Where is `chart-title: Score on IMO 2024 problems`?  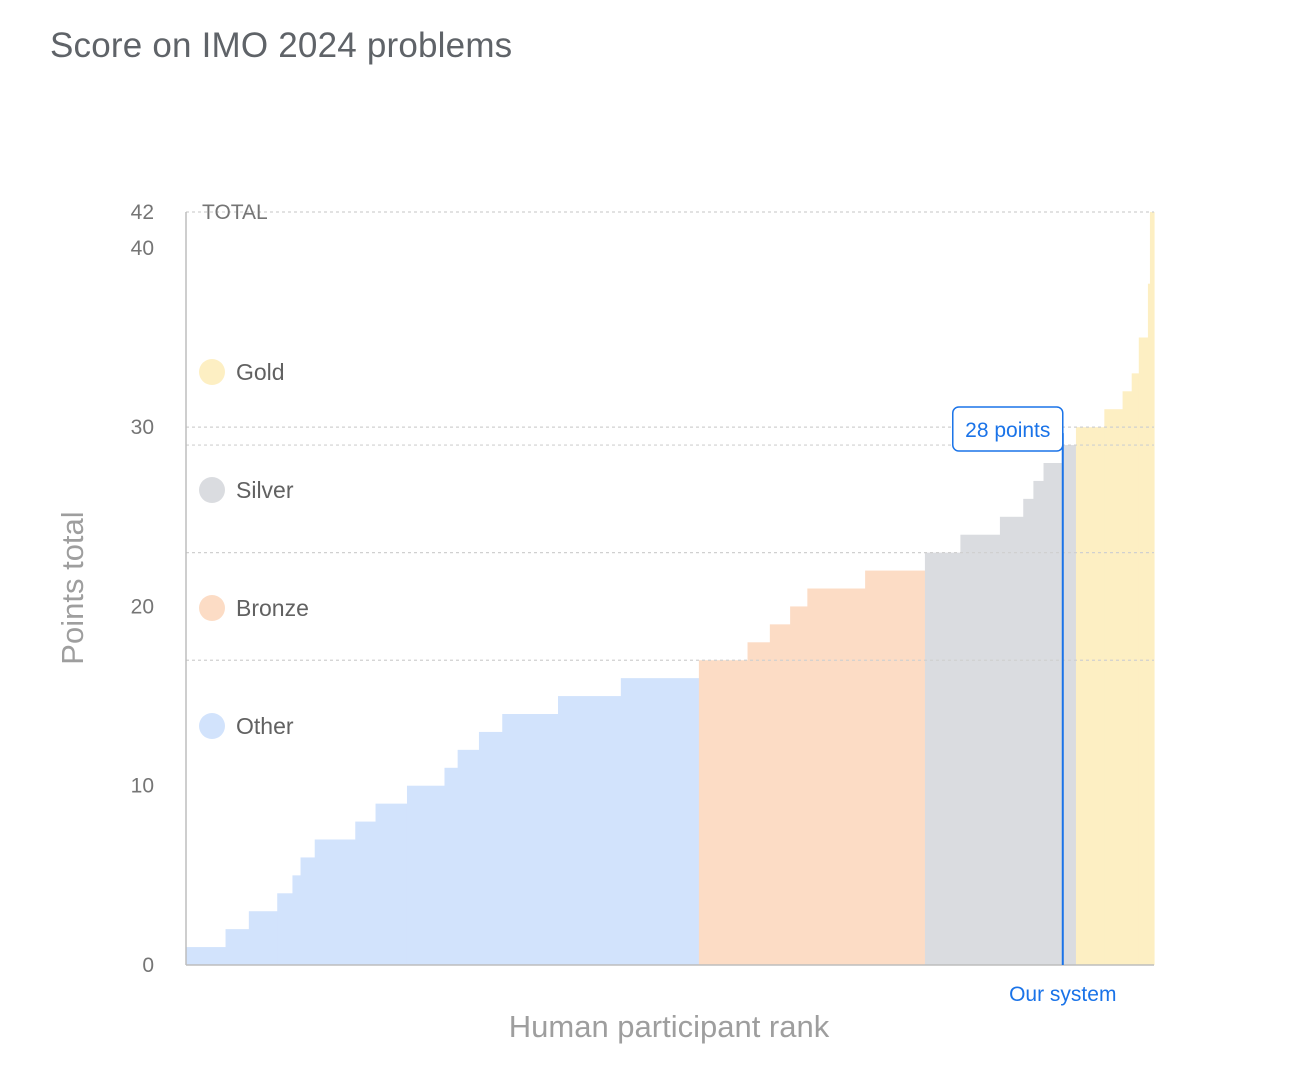 chart-title: Score on IMO 2024 problems is located at coordinates (281, 45).